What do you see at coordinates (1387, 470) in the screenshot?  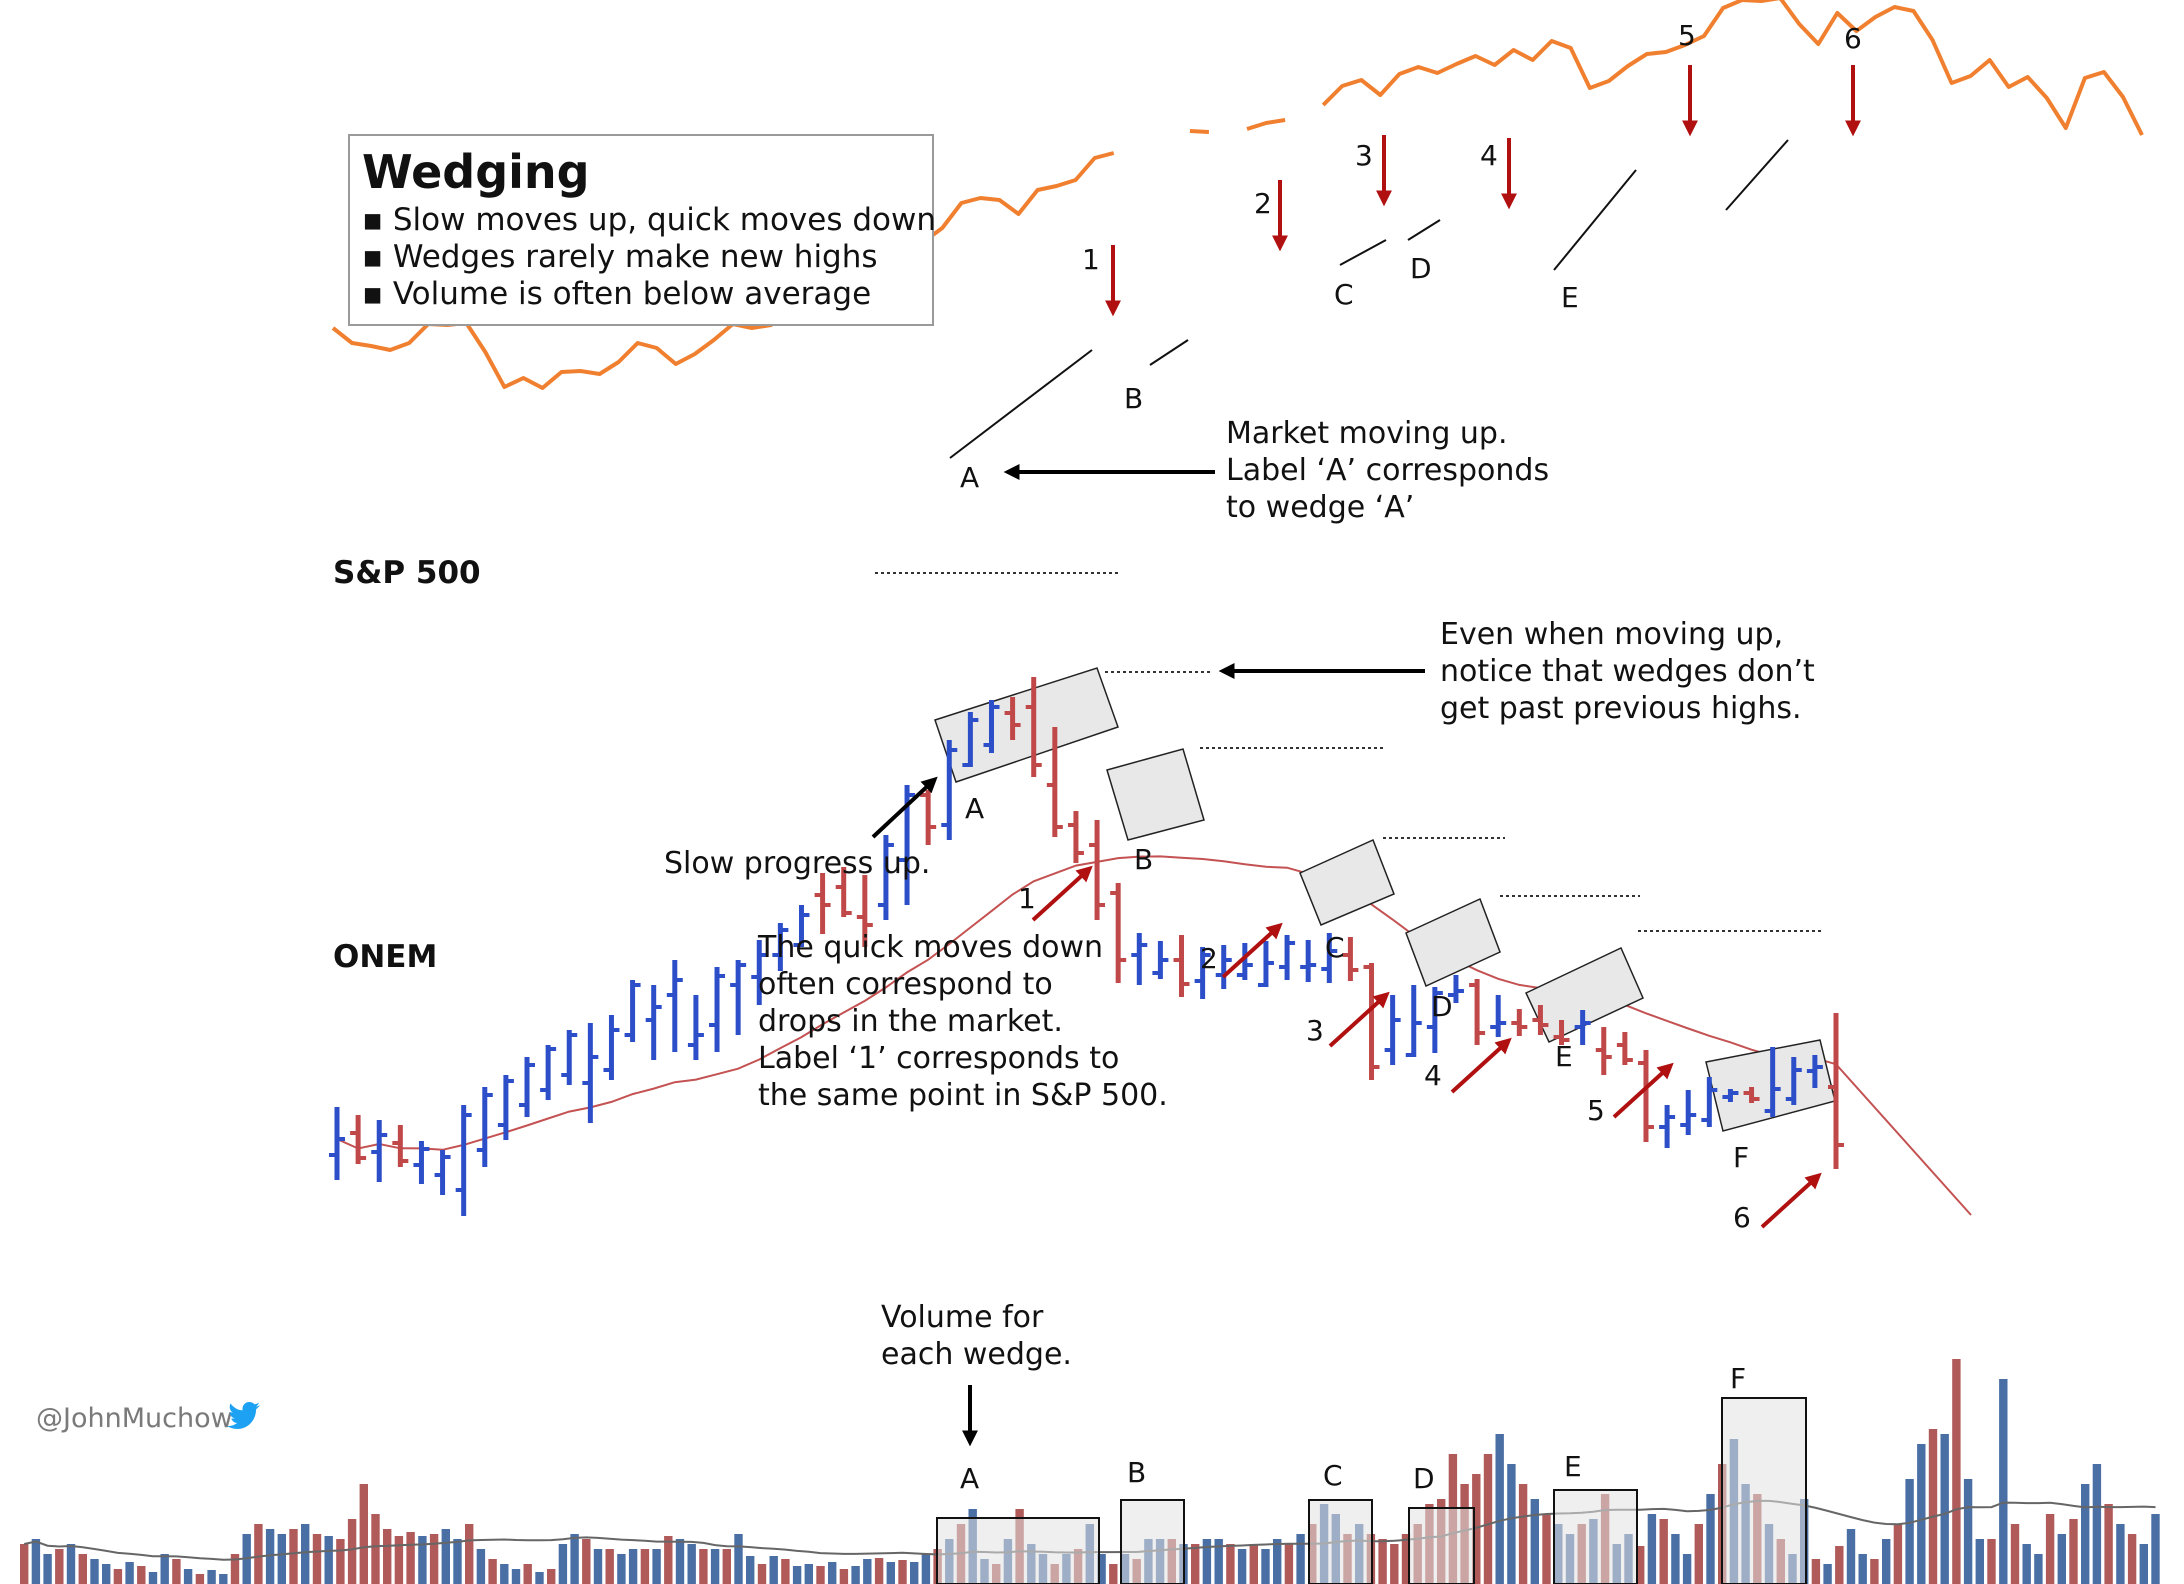 I see `market-up-line-2: Label ‘A’ corresponds` at bounding box center [1387, 470].